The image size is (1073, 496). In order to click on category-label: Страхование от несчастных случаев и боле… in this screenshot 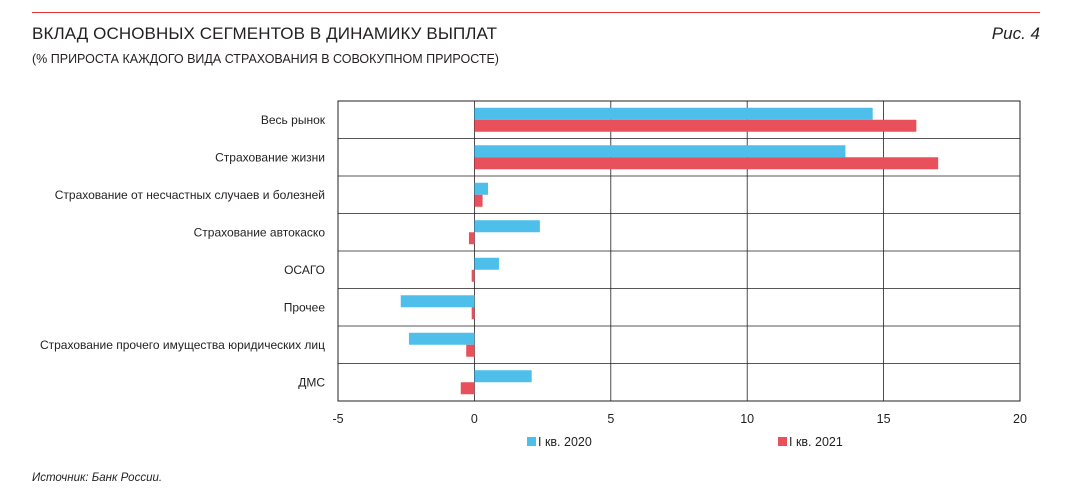, I will do `click(190, 195)`.